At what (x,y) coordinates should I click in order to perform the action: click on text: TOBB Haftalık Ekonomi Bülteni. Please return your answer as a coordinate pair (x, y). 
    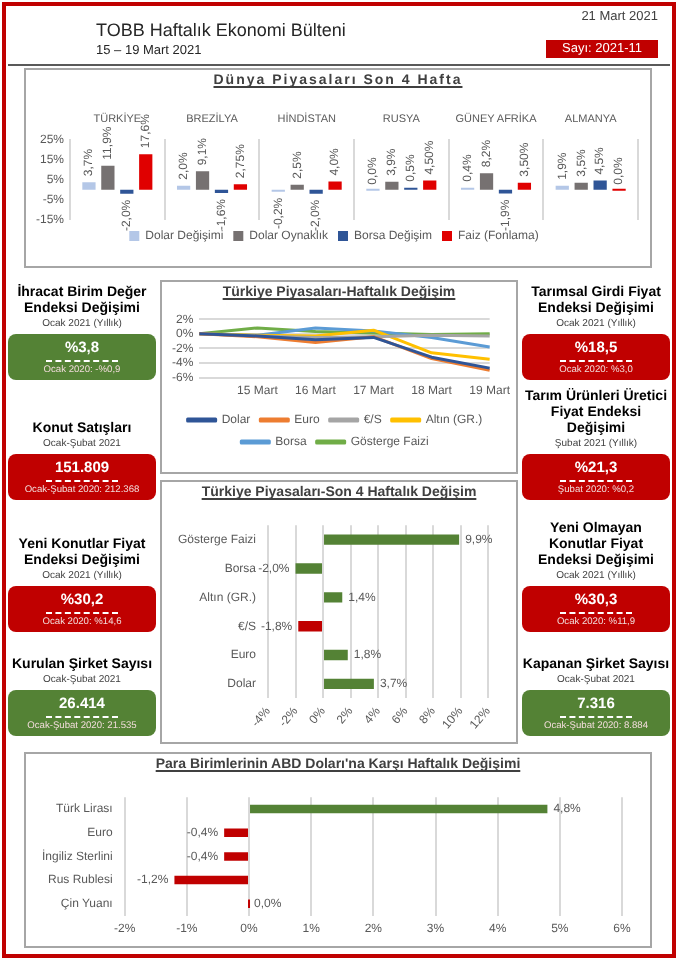
    Looking at the image, I should click on (221, 30).